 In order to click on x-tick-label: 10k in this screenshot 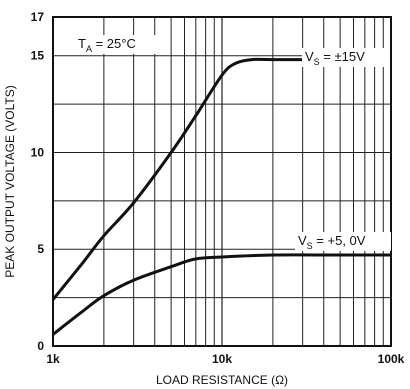, I will do `click(222, 359)`.